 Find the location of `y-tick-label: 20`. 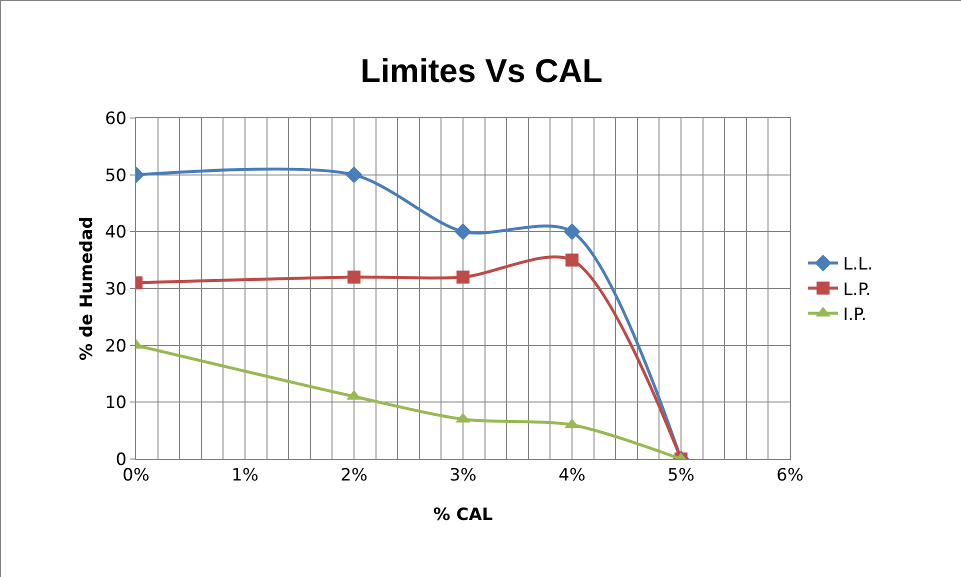

y-tick-label: 20 is located at coordinates (115, 346).